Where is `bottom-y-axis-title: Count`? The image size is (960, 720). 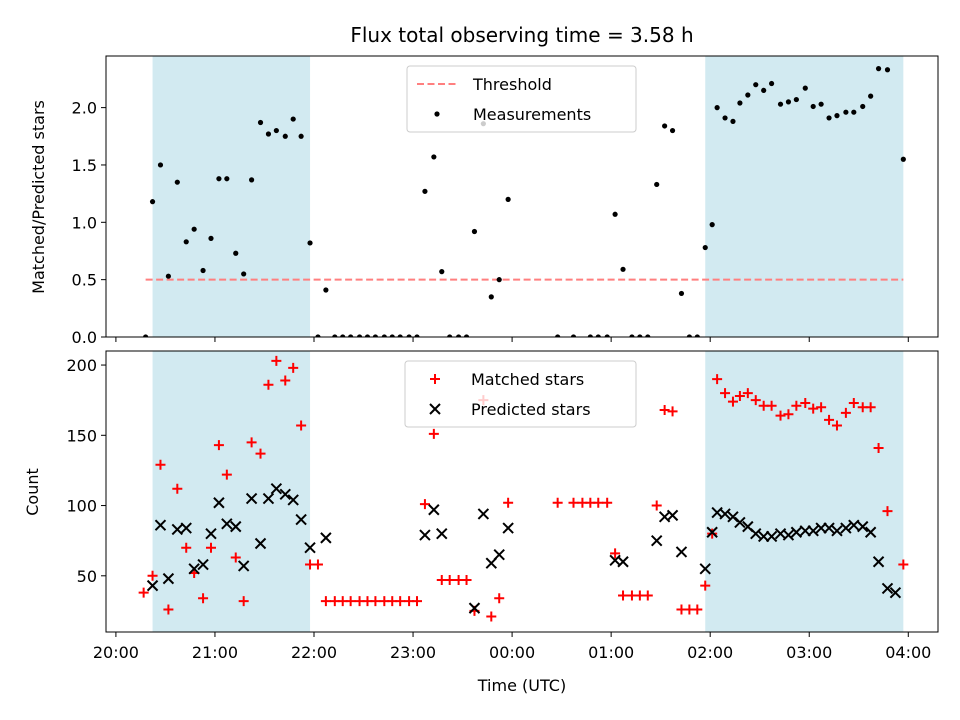
bottom-y-axis-title: Count is located at coordinates (32, 492).